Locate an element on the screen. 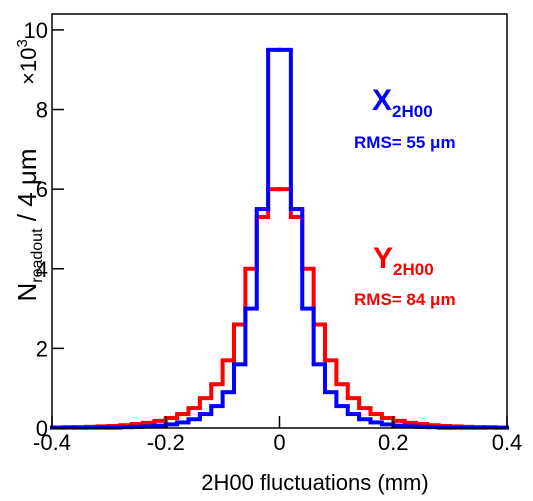 This screenshot has height=501, width=533. y-multiplier-base: ×10 is located at coordinates (28, 66).